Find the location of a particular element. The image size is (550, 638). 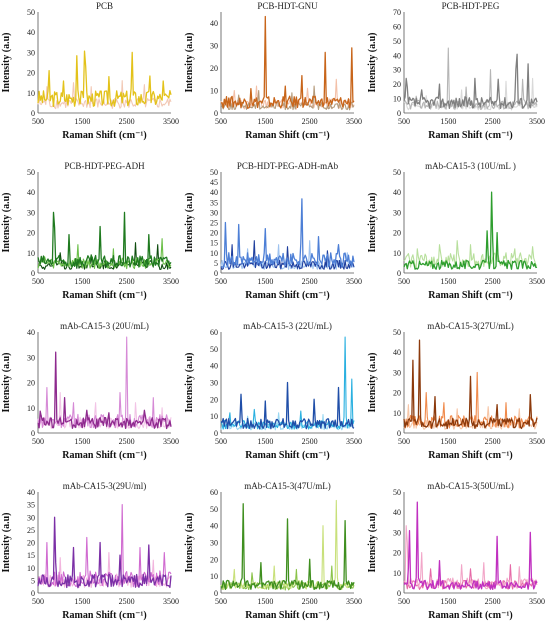

chart-title: PCB is located at coordinates (104, 6).